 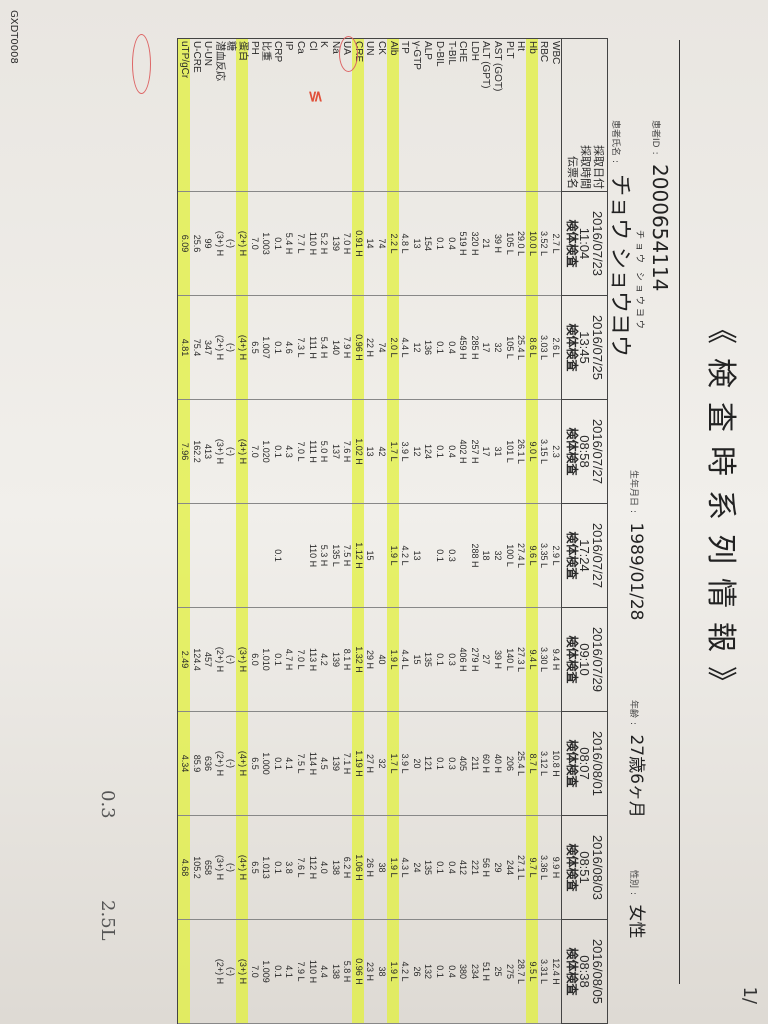 What do you see at coordinates (636, 904) in the screenshot?
I see `patient-sex: 性別: 女性` at bounding box center [636, 904].